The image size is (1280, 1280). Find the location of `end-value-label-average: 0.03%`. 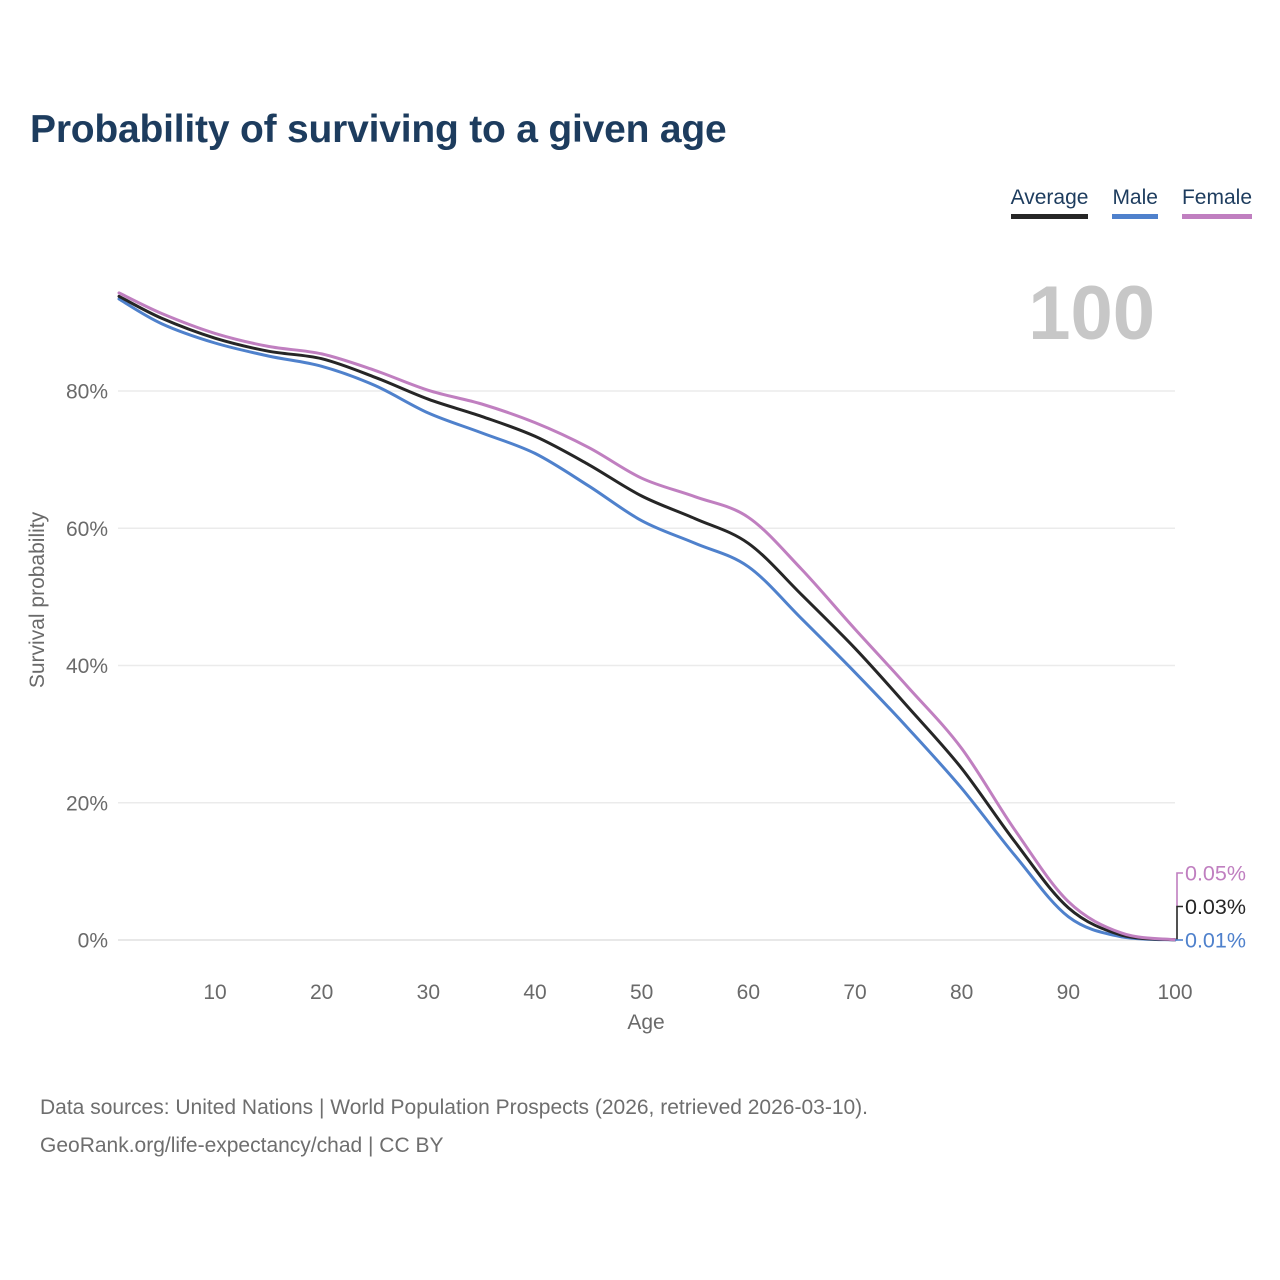

end-value-label-average: 0.03% is located at coordinates (1215, 907).